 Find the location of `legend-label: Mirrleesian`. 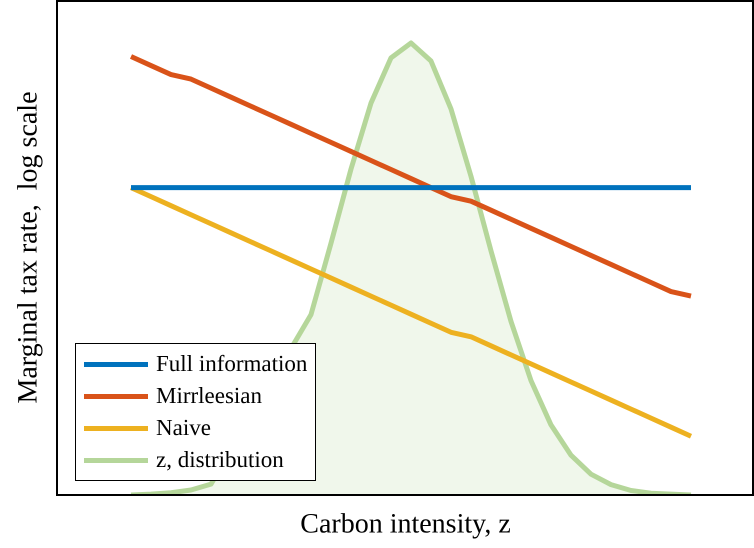

legend-label: Mirrleesian is located at coordinates (209, 396).